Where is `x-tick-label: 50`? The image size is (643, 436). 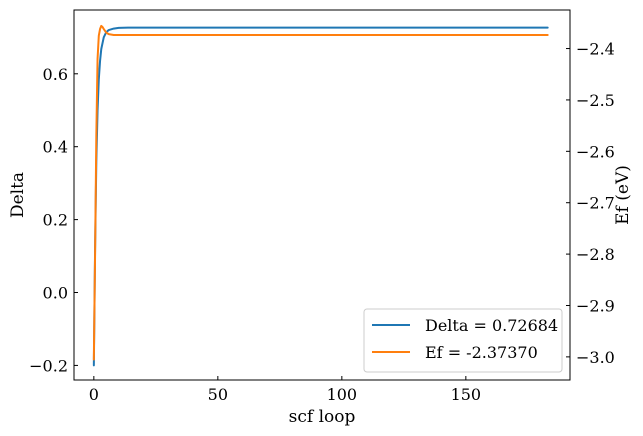
x-tick-label: 50 is located at coordinates (218, 394).